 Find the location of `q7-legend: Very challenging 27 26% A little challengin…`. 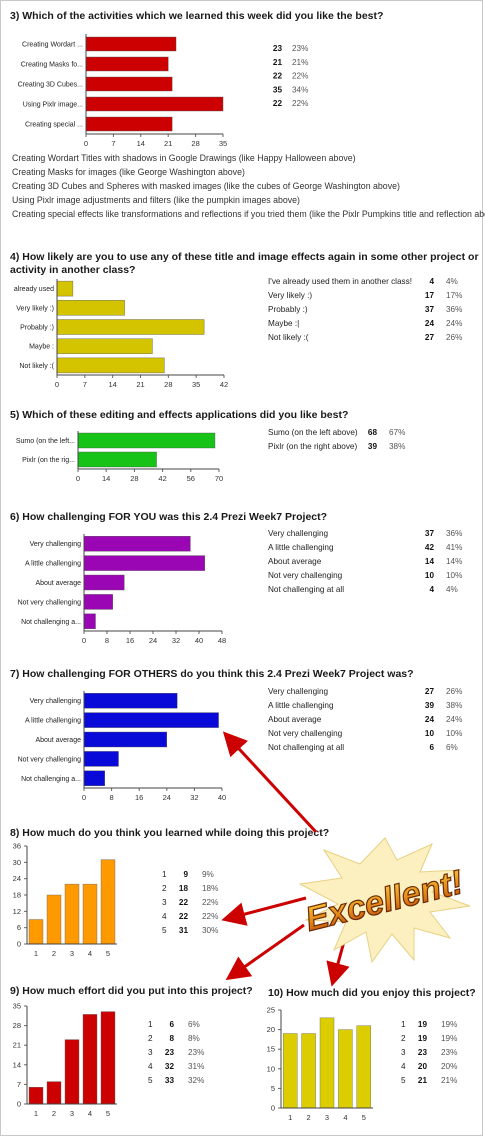

q7-legend: Very challenging 27 26% A little challengin… is located at coordinates (365, 719).